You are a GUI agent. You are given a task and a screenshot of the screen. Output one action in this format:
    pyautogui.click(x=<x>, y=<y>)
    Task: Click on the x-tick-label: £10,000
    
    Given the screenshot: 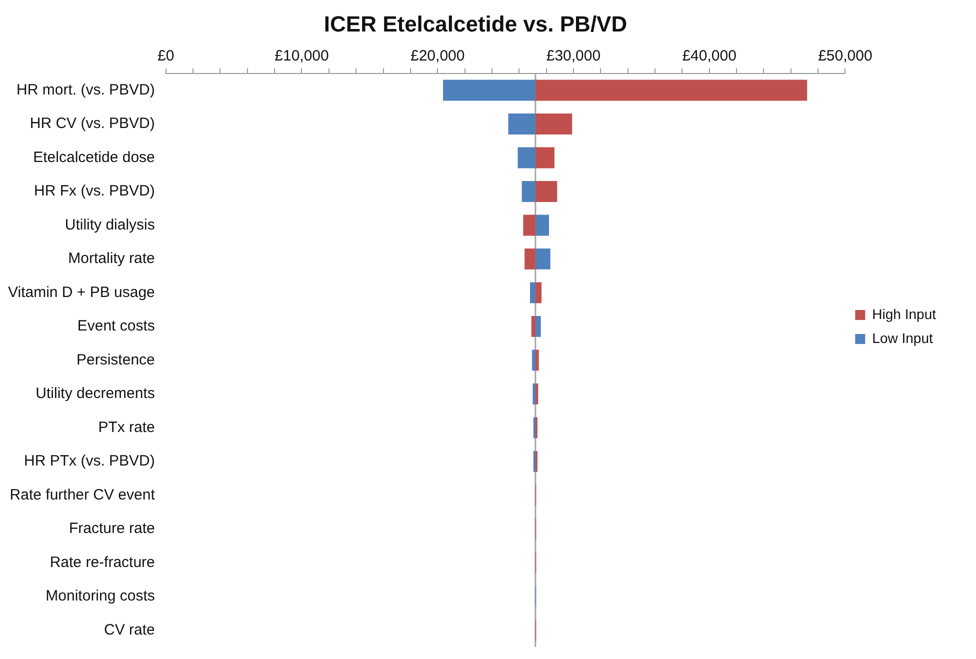 What is the action you would take?
    pyautogui.click(x=301, y=56)
    